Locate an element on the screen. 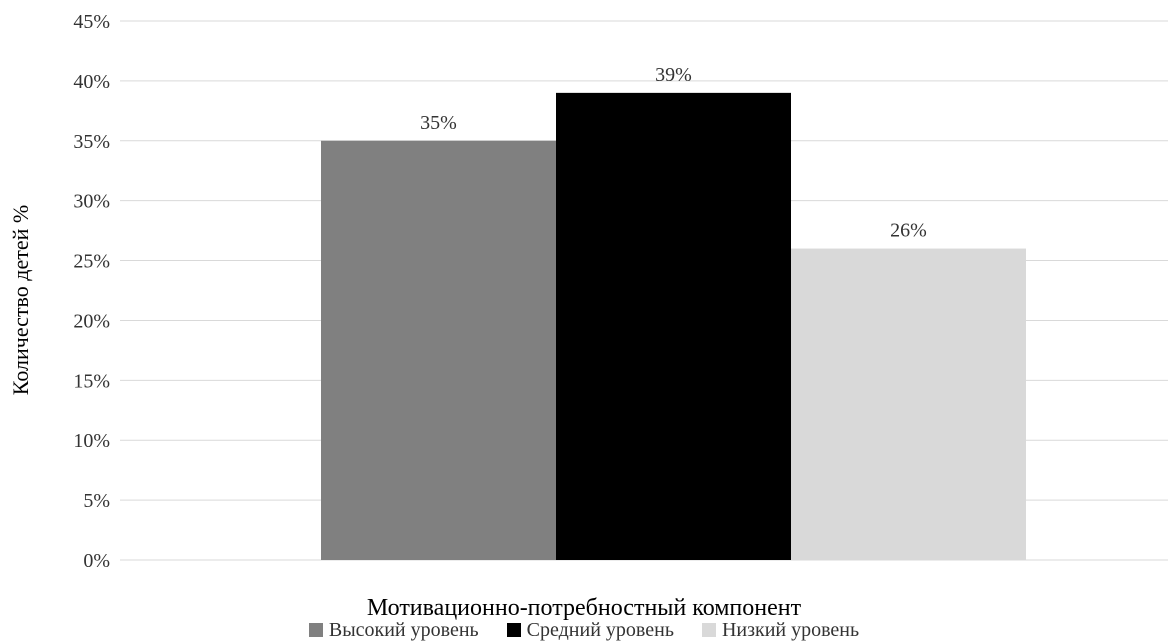  x-axis-label: Мотивационно-потребностный компонент is located at coordinates (584, 608).